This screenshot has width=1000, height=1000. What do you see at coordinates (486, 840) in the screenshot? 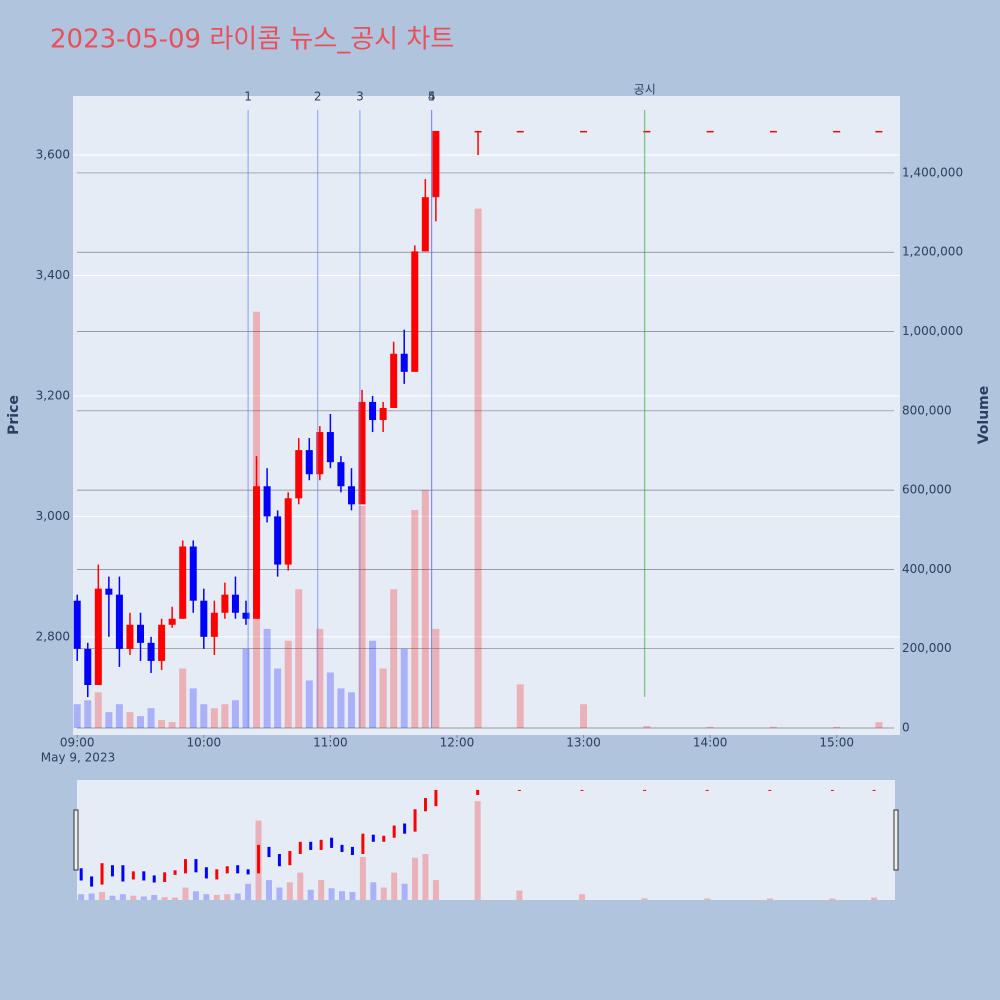
I see `rangeslider` at bounding box center [486, 840].